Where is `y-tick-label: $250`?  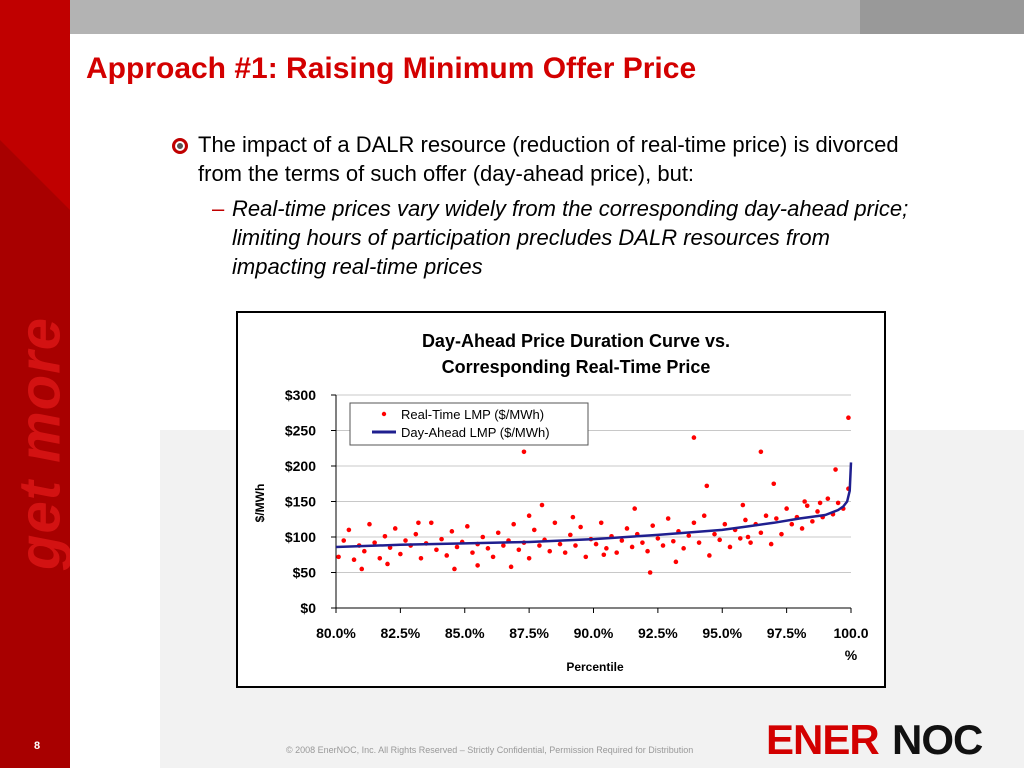
y-tick-label: $250 is located at coordinates (300, 431).